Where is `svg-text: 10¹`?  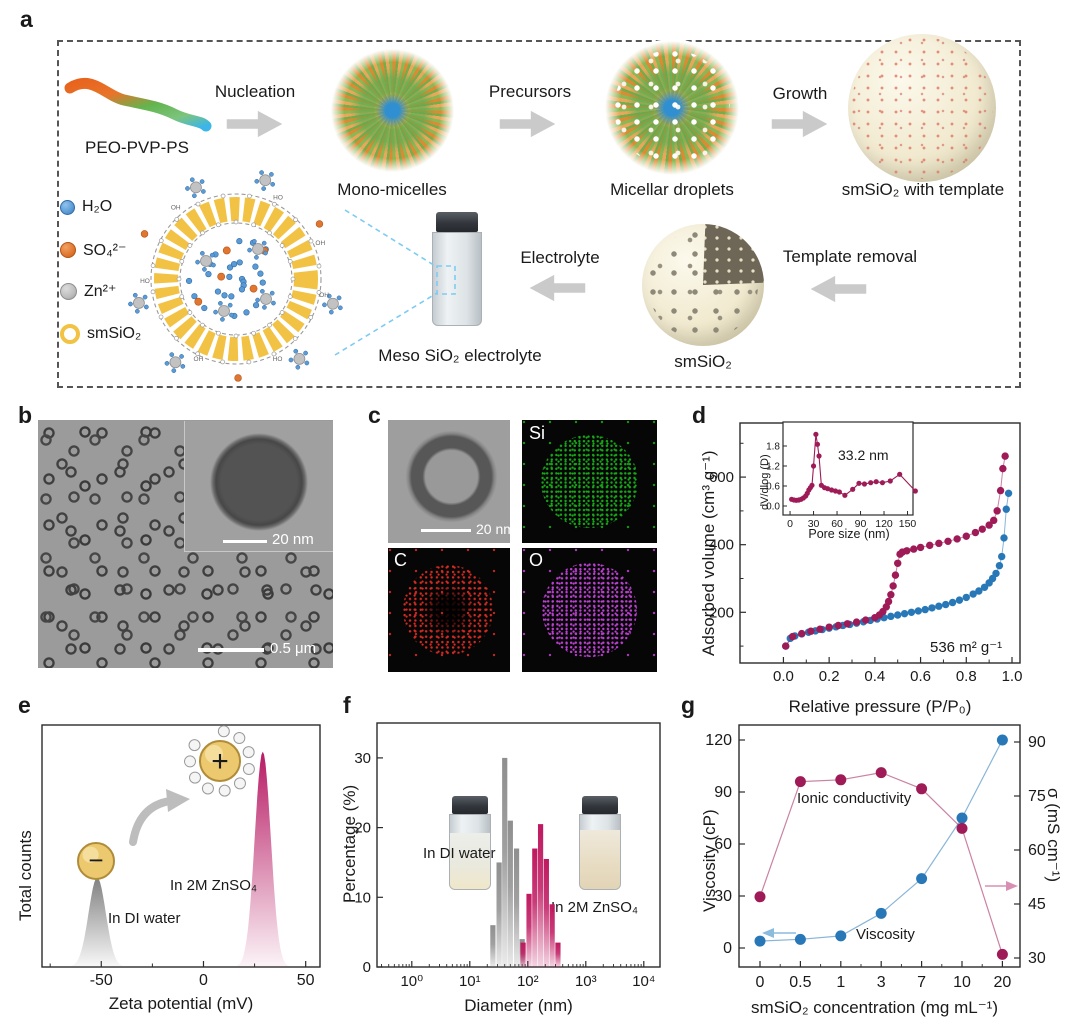 svg-text: 10¹ is located at coordinates (470, 981).